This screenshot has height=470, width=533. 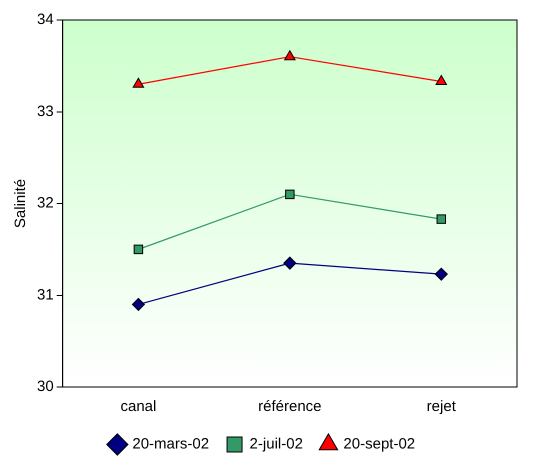 What do you see at coordinates (276, 444) in the screenshot?
I see `legend-label: 2-juil-02` at bounding box center [276, 444].